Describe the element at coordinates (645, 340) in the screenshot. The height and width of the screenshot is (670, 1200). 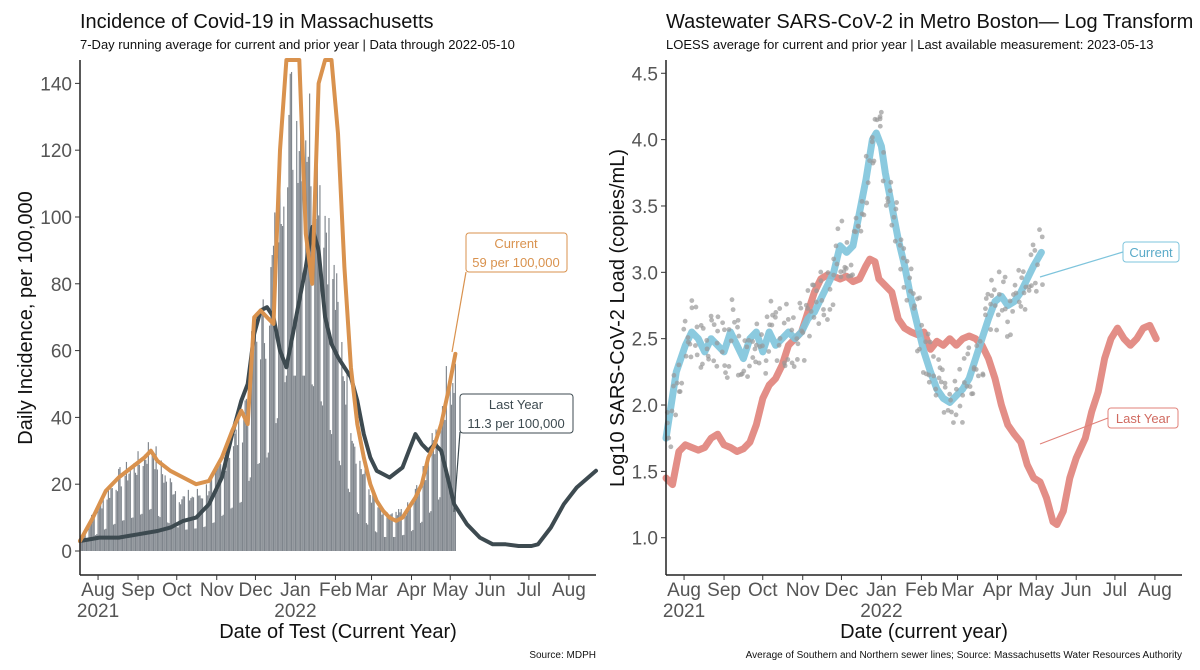
I see `wastewater-y-tick-label: 2.5` at that location.